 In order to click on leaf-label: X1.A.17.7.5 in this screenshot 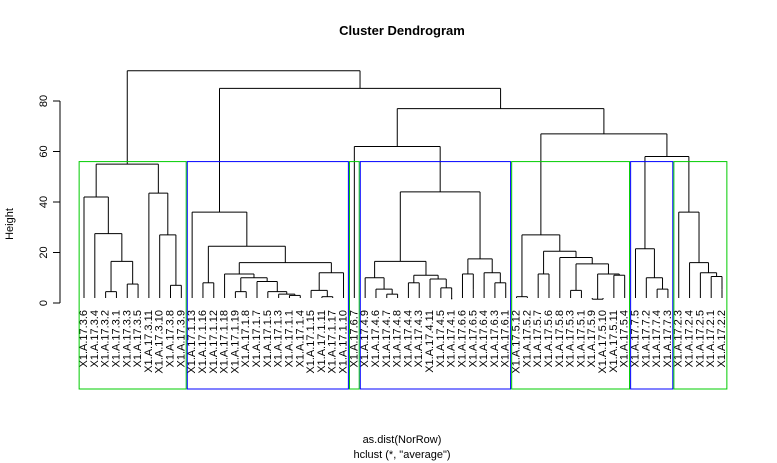, I will do `click(635, 339)`.